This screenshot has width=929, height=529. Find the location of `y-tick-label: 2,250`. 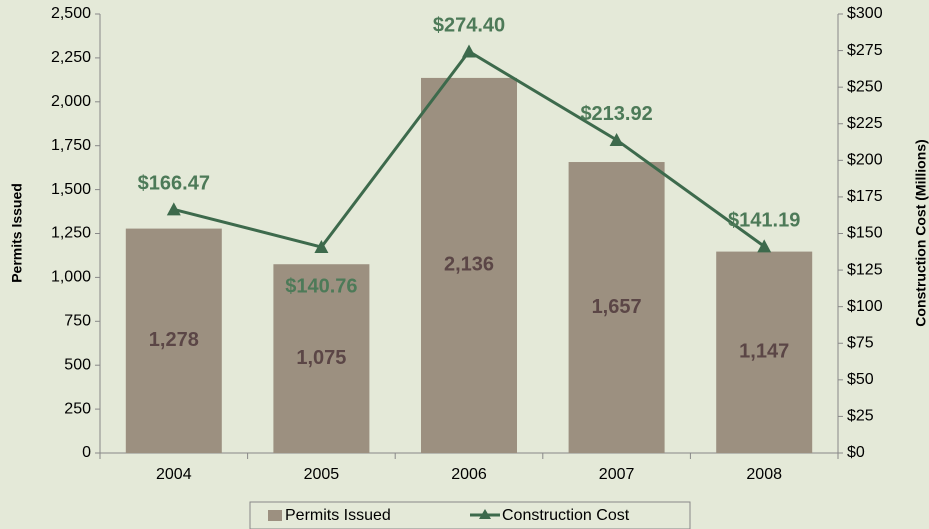

y-tick-label: 2,250 is located at coordinates (71, 57).